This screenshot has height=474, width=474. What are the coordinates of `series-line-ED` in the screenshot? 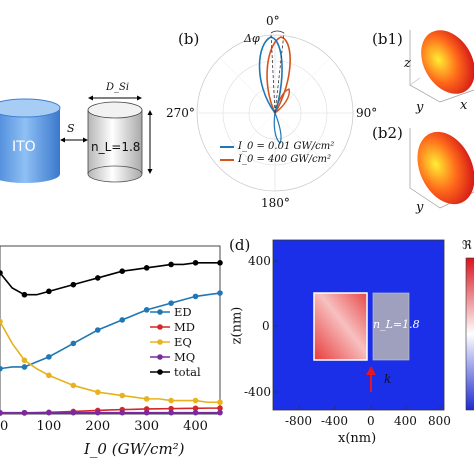 It's located at (110, 331).